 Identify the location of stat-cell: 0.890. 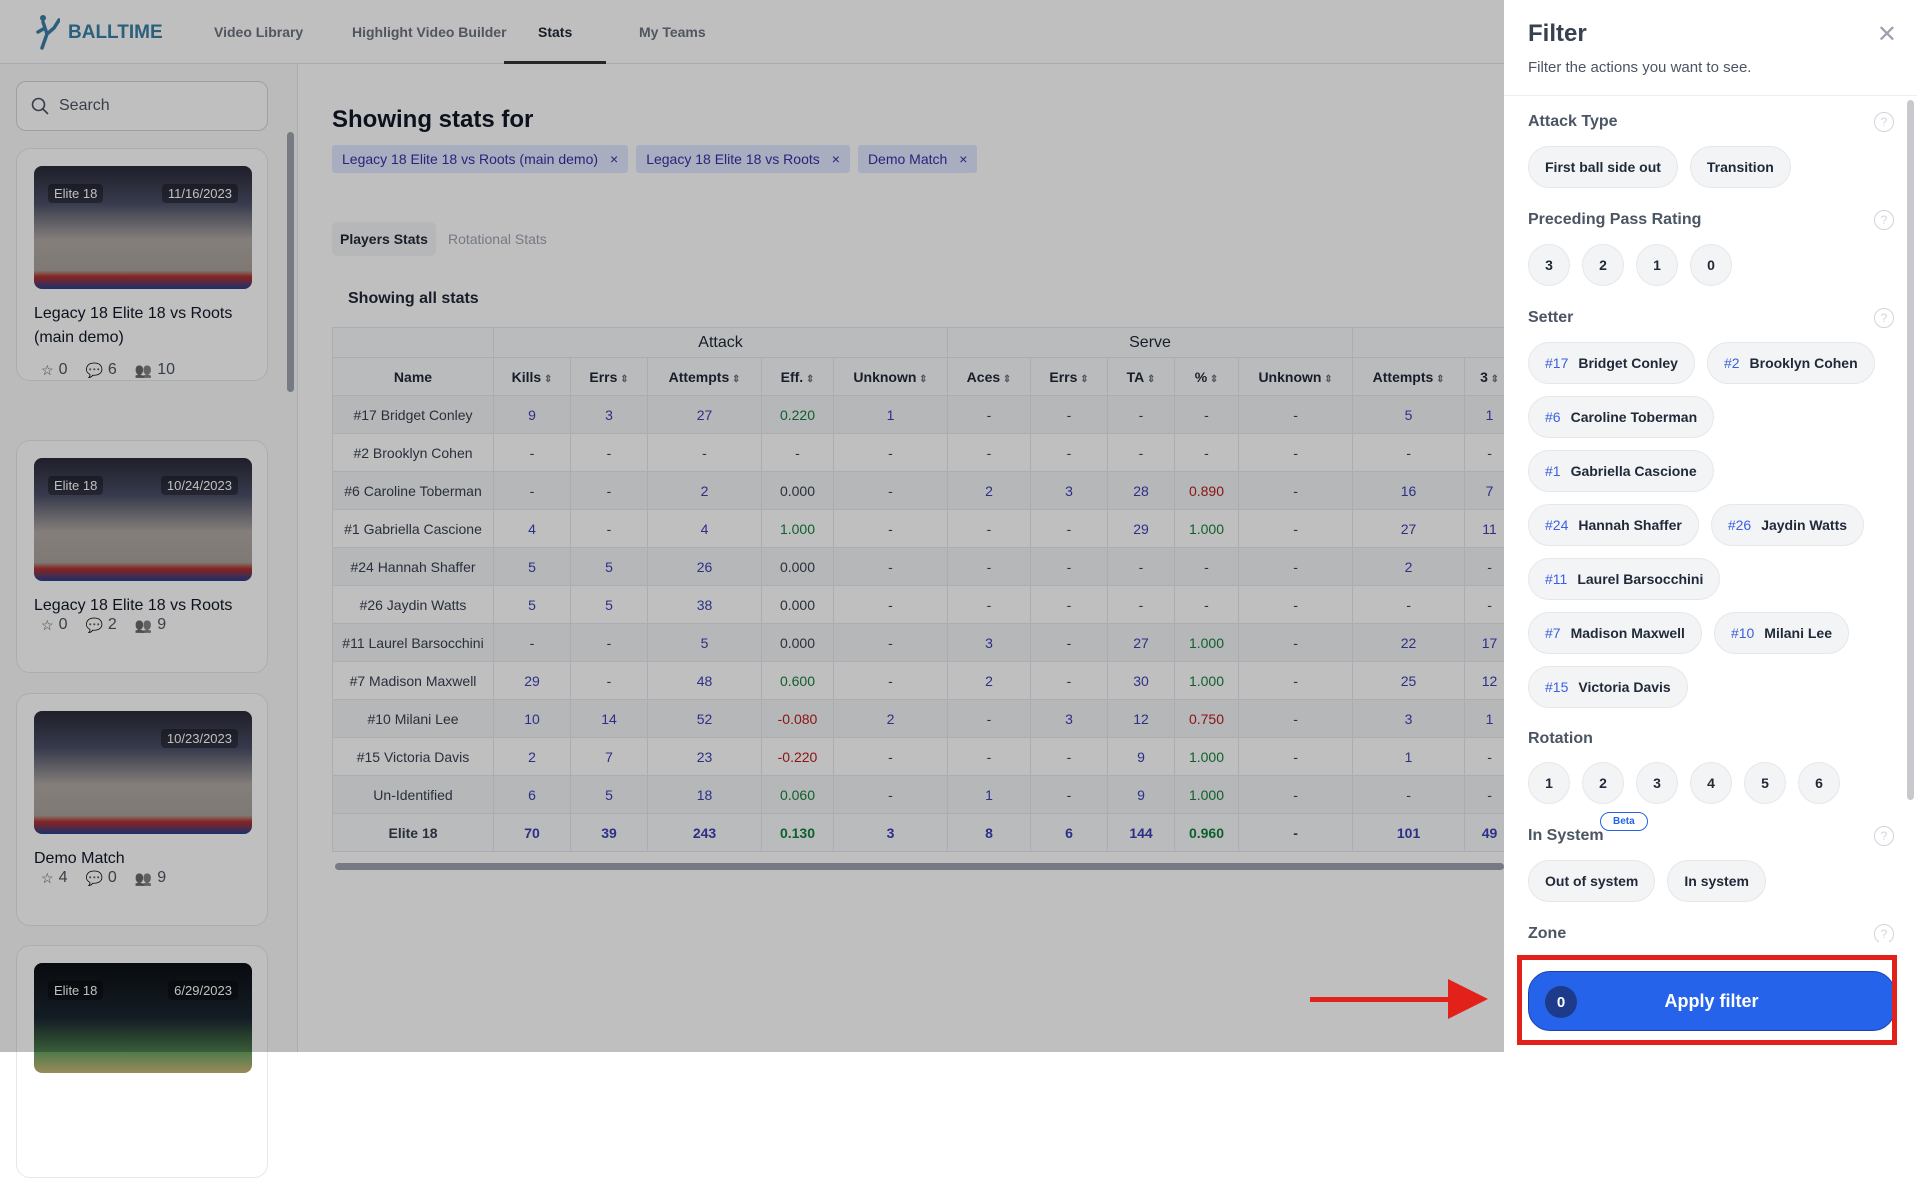
(1206, 490).